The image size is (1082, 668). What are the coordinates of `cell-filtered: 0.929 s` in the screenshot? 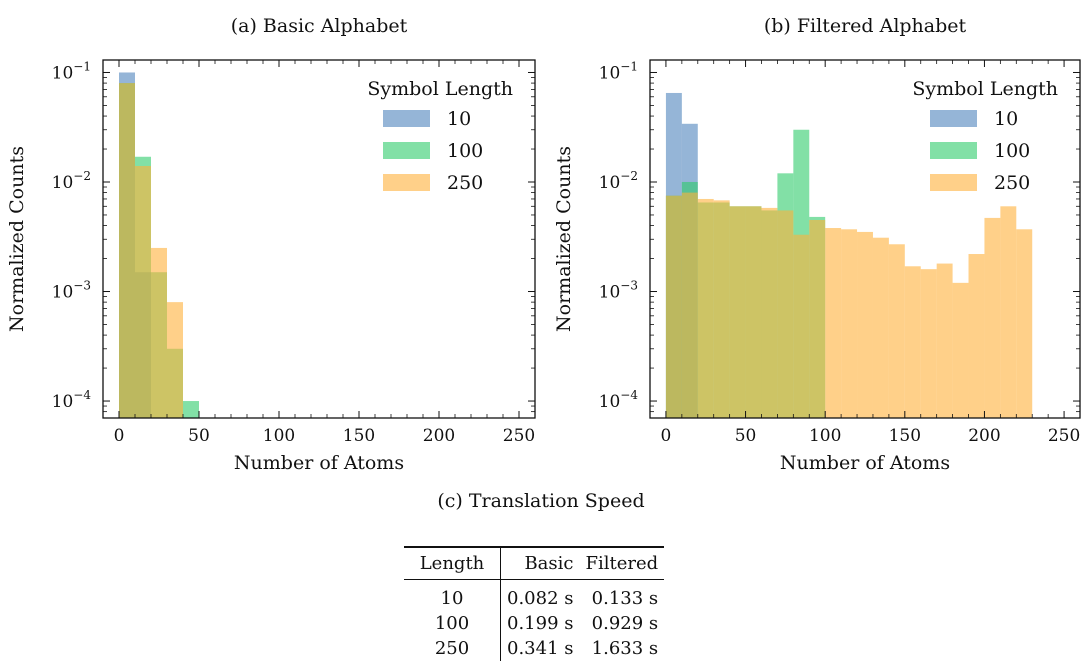 It's located at (625, 623).